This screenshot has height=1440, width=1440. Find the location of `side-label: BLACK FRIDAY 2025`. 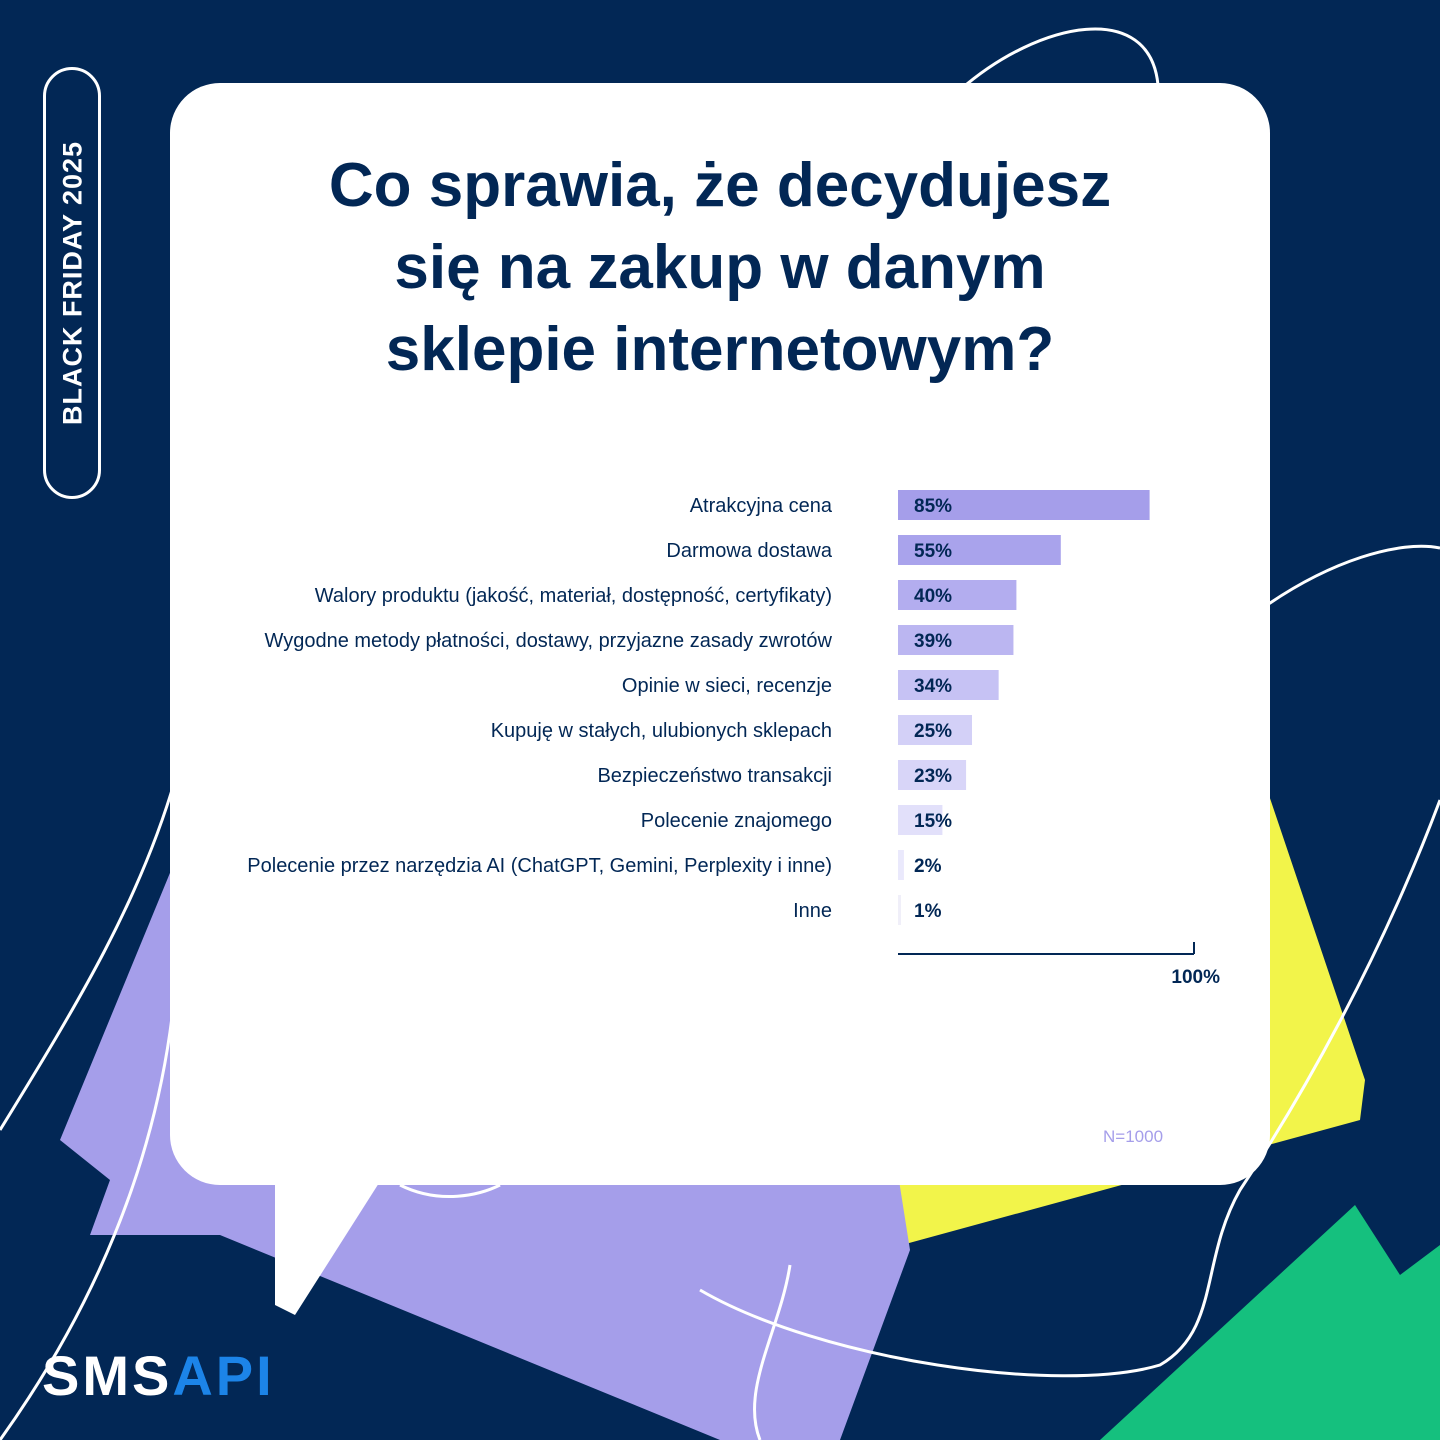

side-label: BLACK FRIDAY 2025 is located at coordinates (72, 283).